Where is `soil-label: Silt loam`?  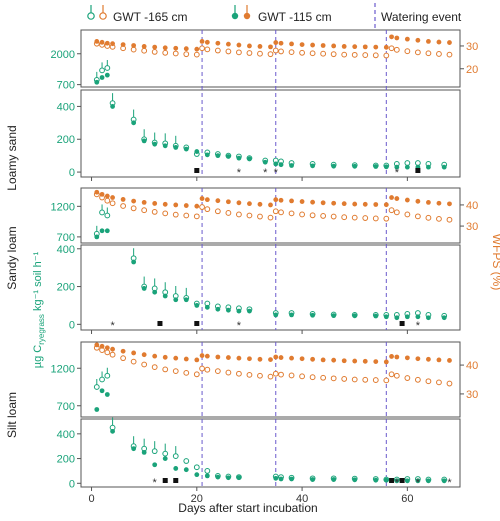
soil-label: Silt loam is located at coordinates (12, 415).